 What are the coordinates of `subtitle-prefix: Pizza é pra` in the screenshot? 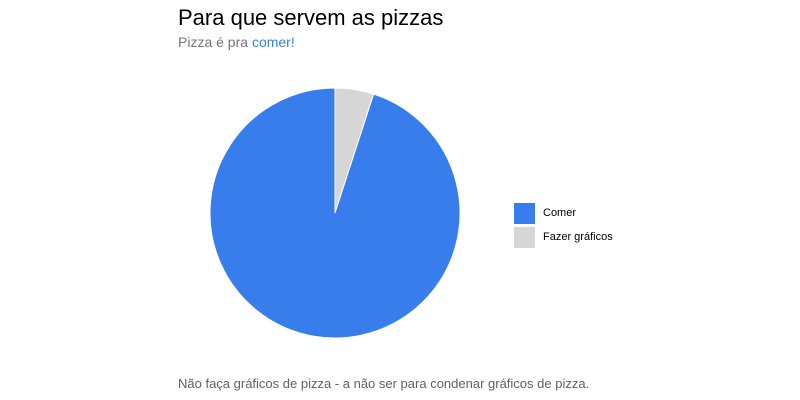 It's located at (215, 42).